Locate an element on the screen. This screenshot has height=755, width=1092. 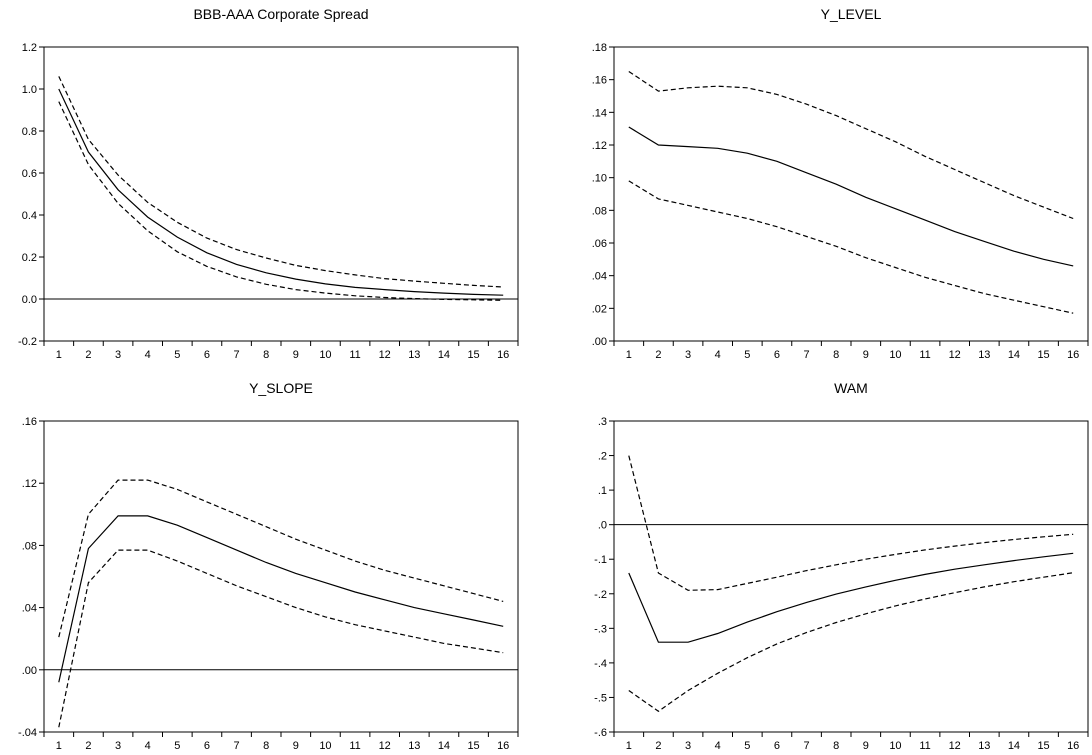
chart-title: Y_LEVEL is located at coordinates (851, 14).